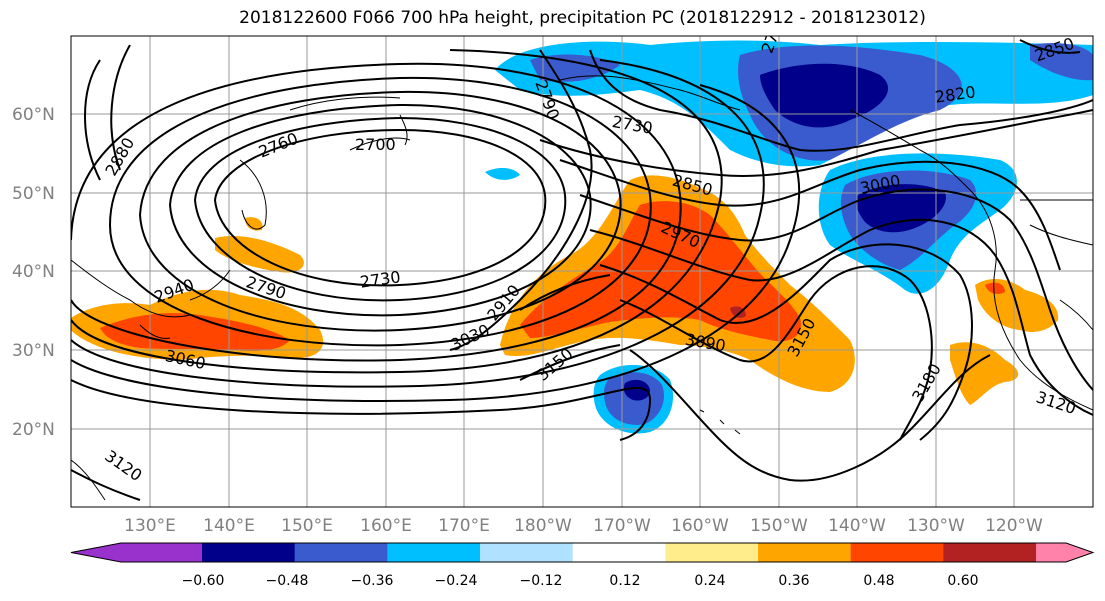  Describe the element at coordinates (878, 581) in the screenshot. I see `colorbar-tick-label: 0.48` at that location.